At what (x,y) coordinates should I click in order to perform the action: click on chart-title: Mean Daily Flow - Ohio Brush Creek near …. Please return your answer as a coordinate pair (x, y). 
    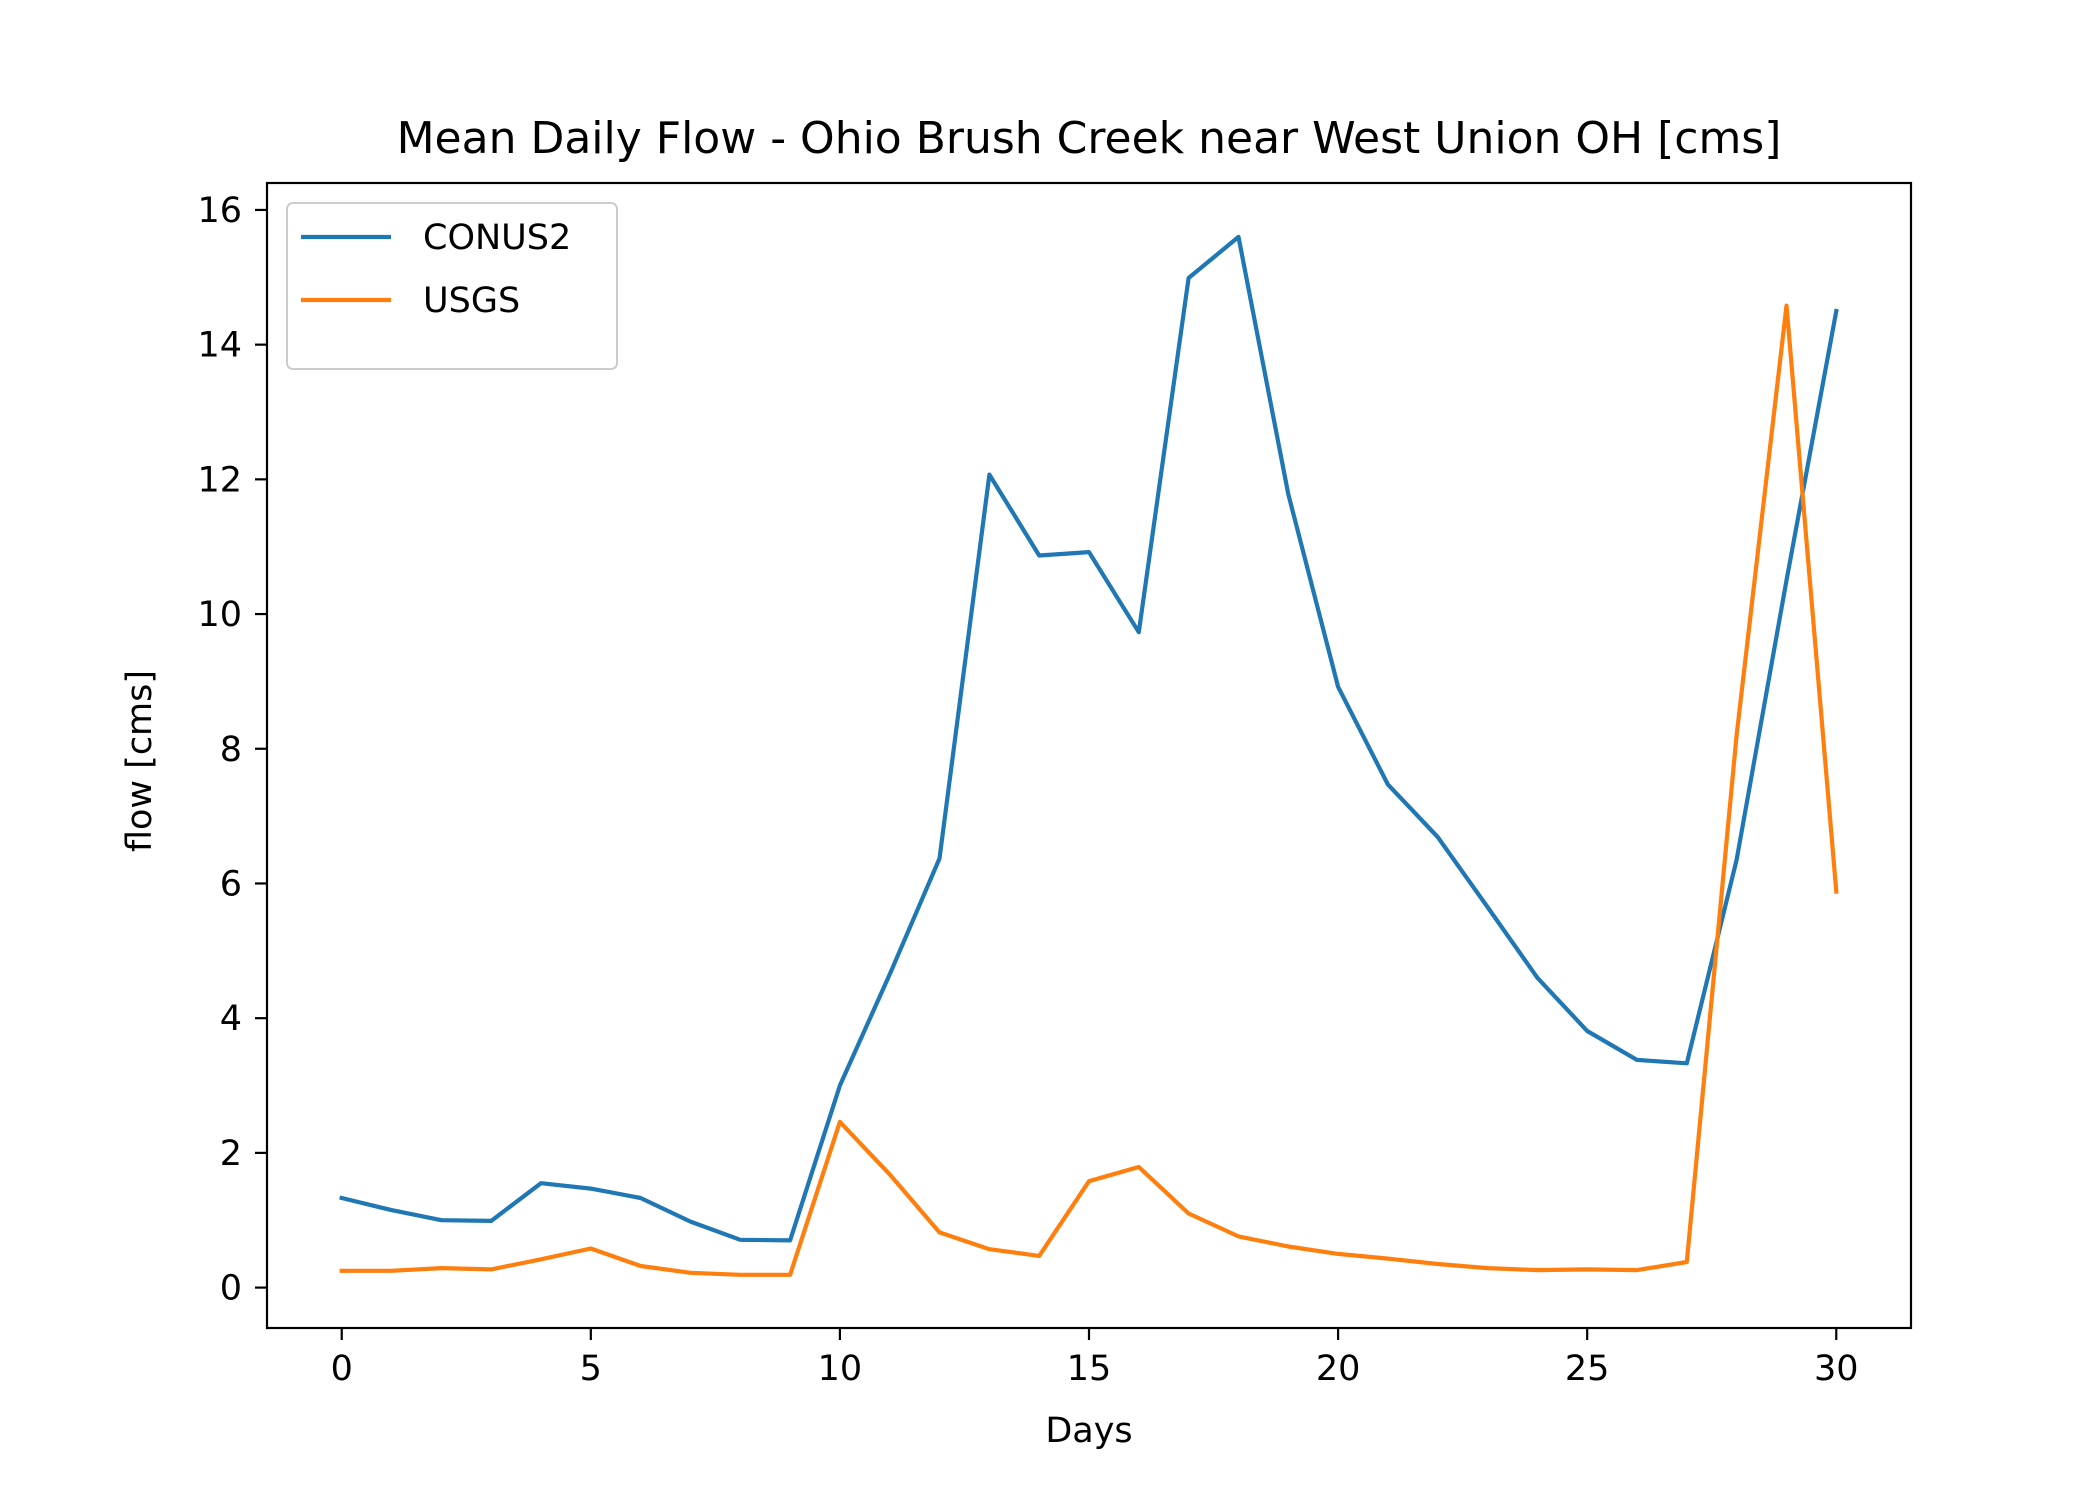
    Looking at the image, I should click on (1089, 138).